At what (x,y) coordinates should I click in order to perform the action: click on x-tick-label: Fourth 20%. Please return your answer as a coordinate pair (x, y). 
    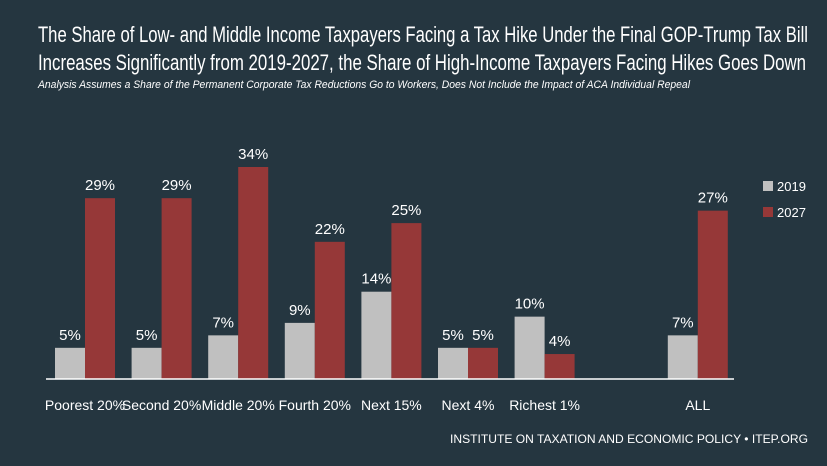
    Looking at the image, I should click on (315, 405).